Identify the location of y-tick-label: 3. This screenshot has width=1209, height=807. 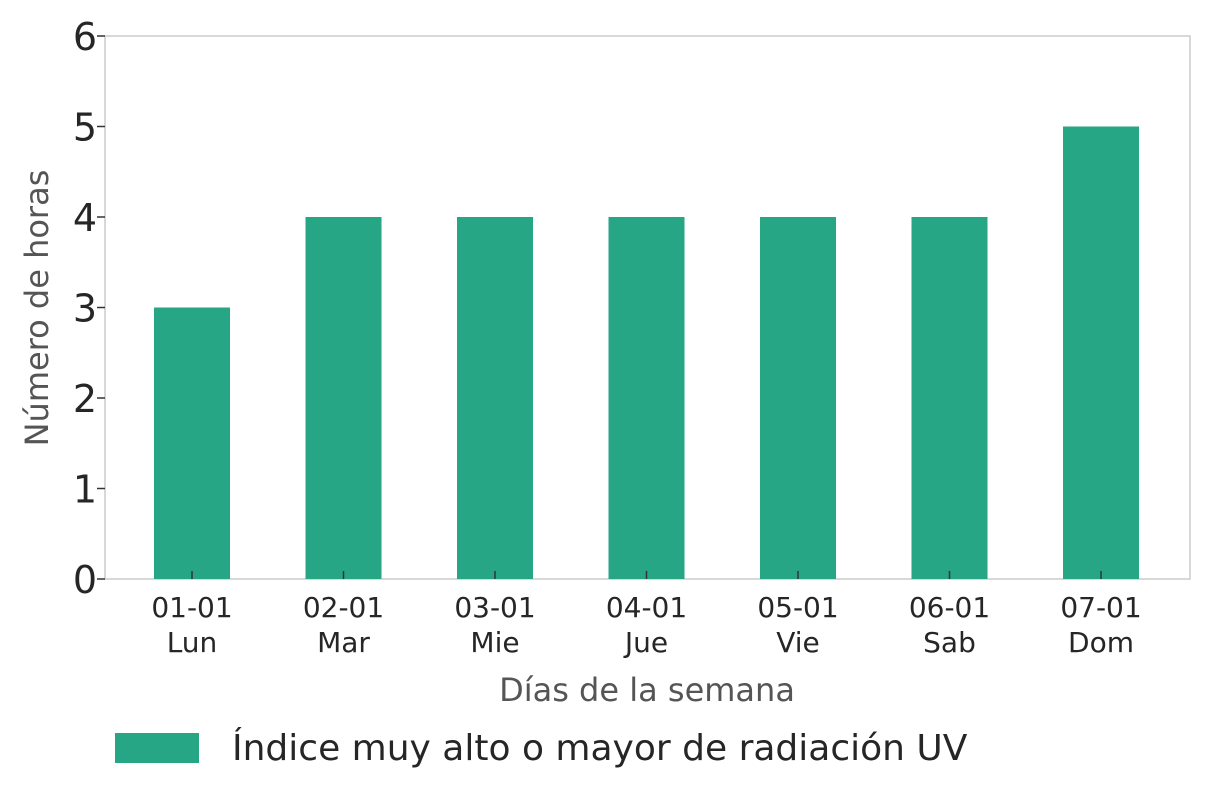
(85, 309).